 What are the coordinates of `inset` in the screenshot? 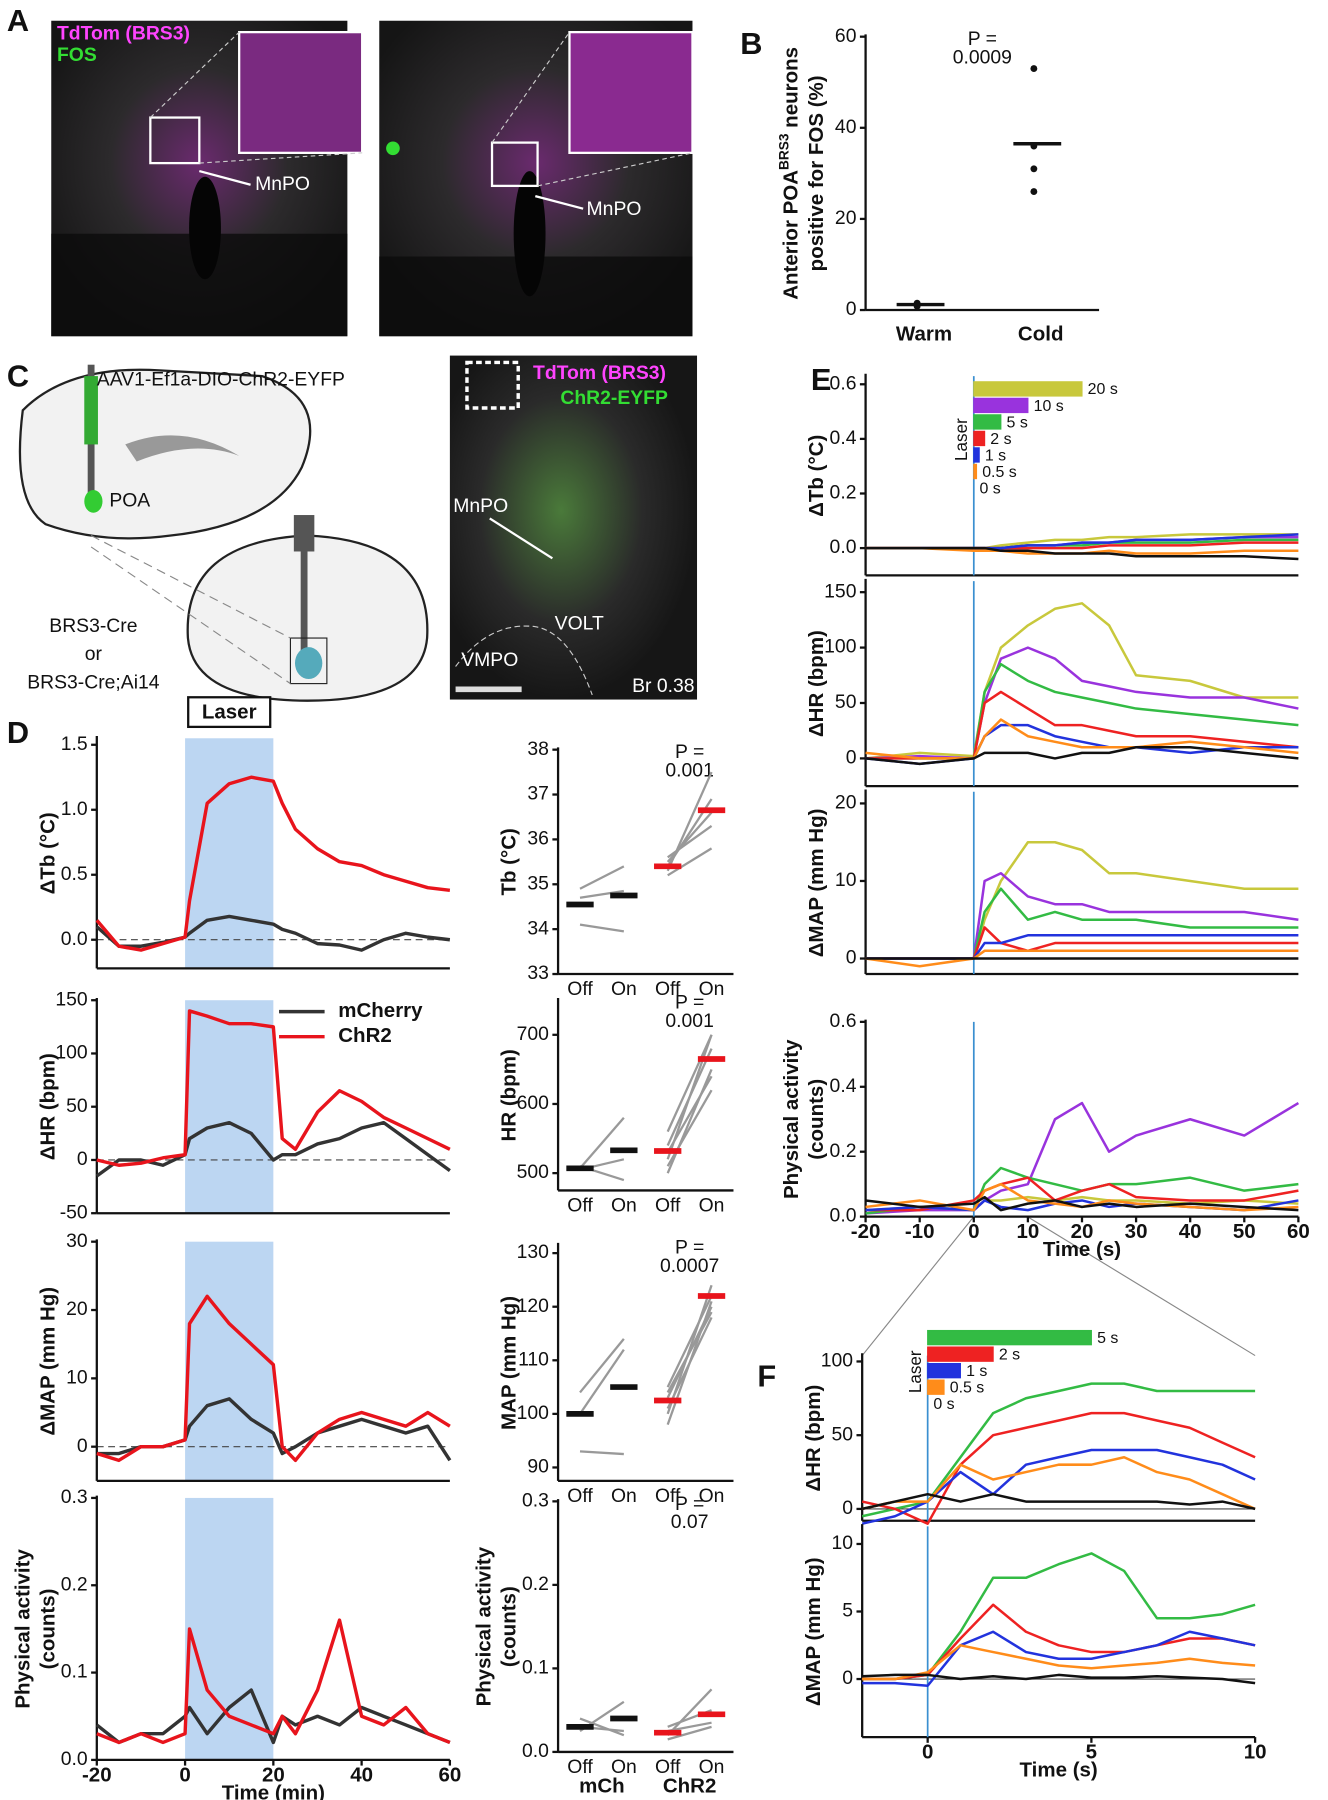 It's located at (631, 92).